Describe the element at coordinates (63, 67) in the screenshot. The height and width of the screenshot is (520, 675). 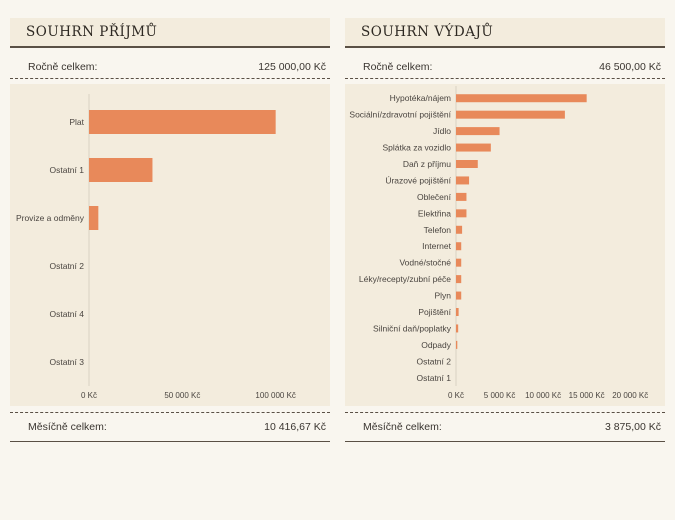
I see `income-annual-label: Ročně celkem:` at that location.